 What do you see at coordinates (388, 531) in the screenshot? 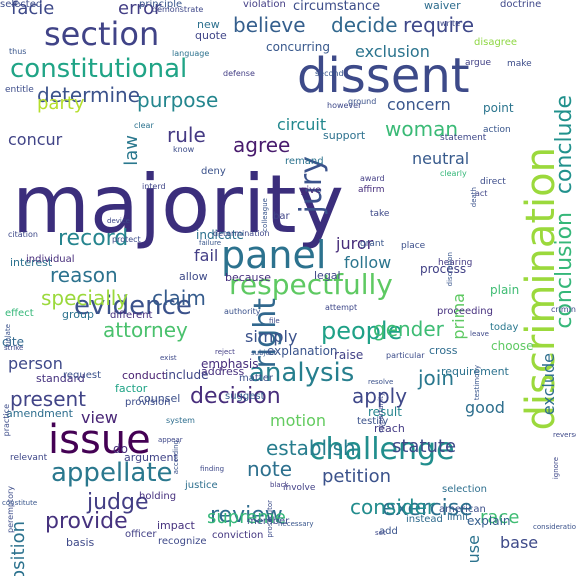
I see `word-add: add` at bounding box center [388, 531].